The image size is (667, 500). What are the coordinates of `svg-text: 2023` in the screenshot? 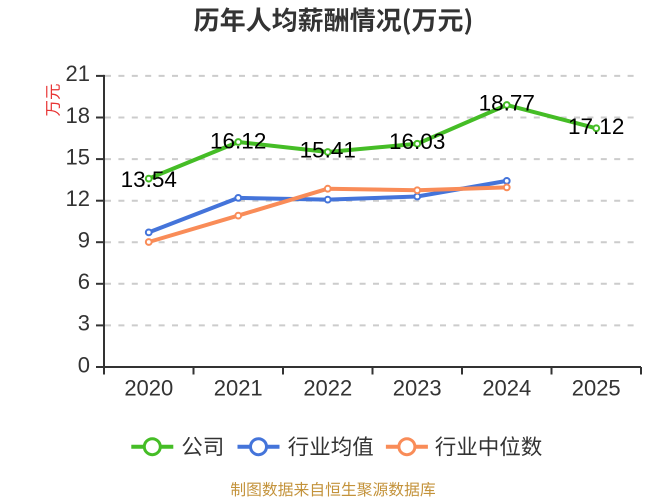 It's located at (417, 388).